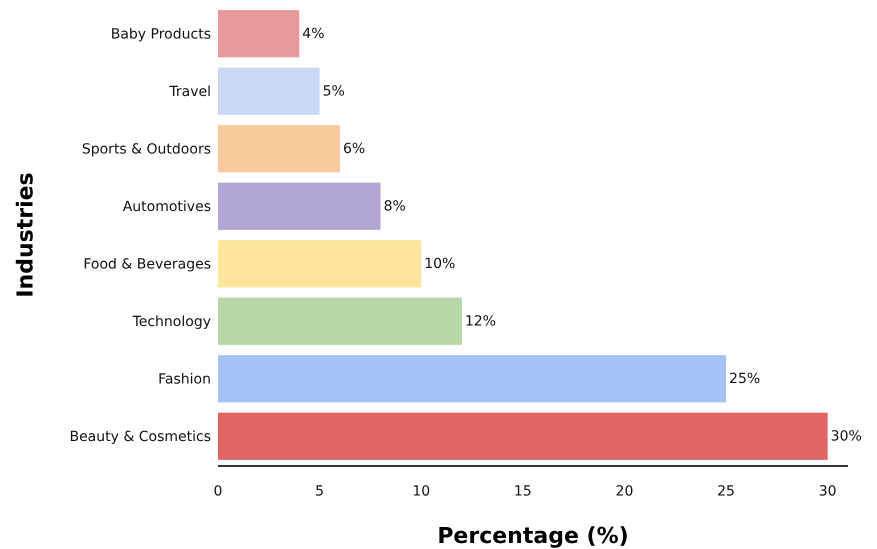 This screenshot has width=877, height=549. What do you see at coordinates (319, 492) in the screenshot?
I see `x-tick-label: 5` at bounding box center [319, 492].